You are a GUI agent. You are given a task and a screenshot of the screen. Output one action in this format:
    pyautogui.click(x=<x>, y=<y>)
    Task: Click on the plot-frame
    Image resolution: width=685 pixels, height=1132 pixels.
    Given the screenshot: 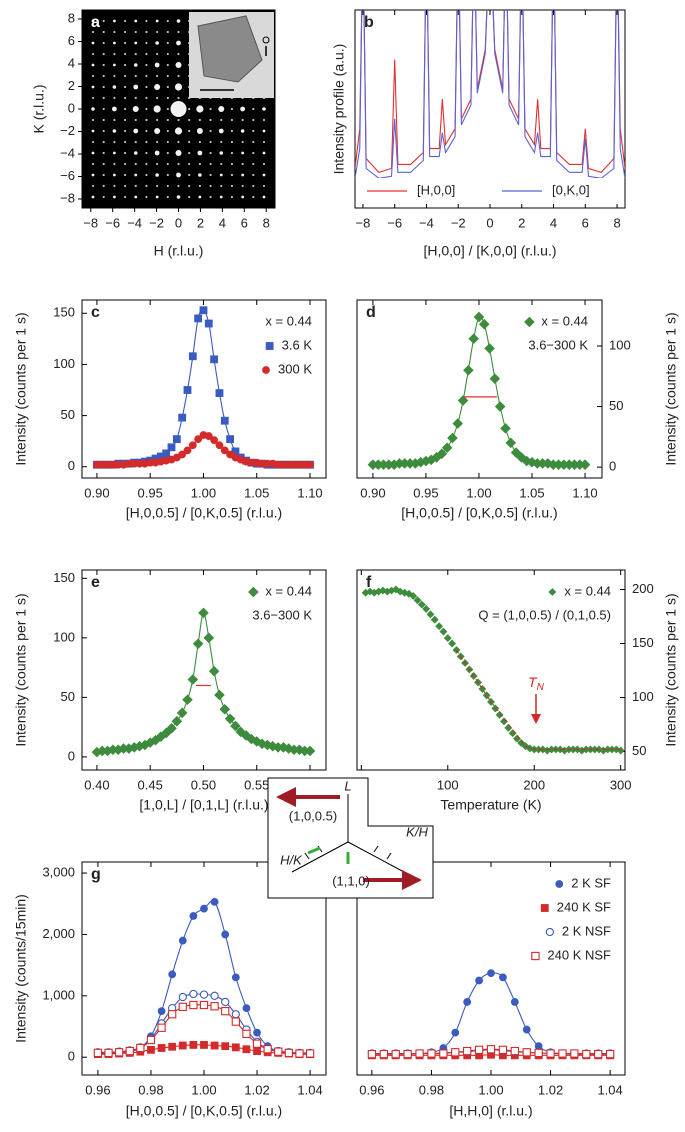 What is the action you would take?
    pyautogui.click(x=204, y=670)
    